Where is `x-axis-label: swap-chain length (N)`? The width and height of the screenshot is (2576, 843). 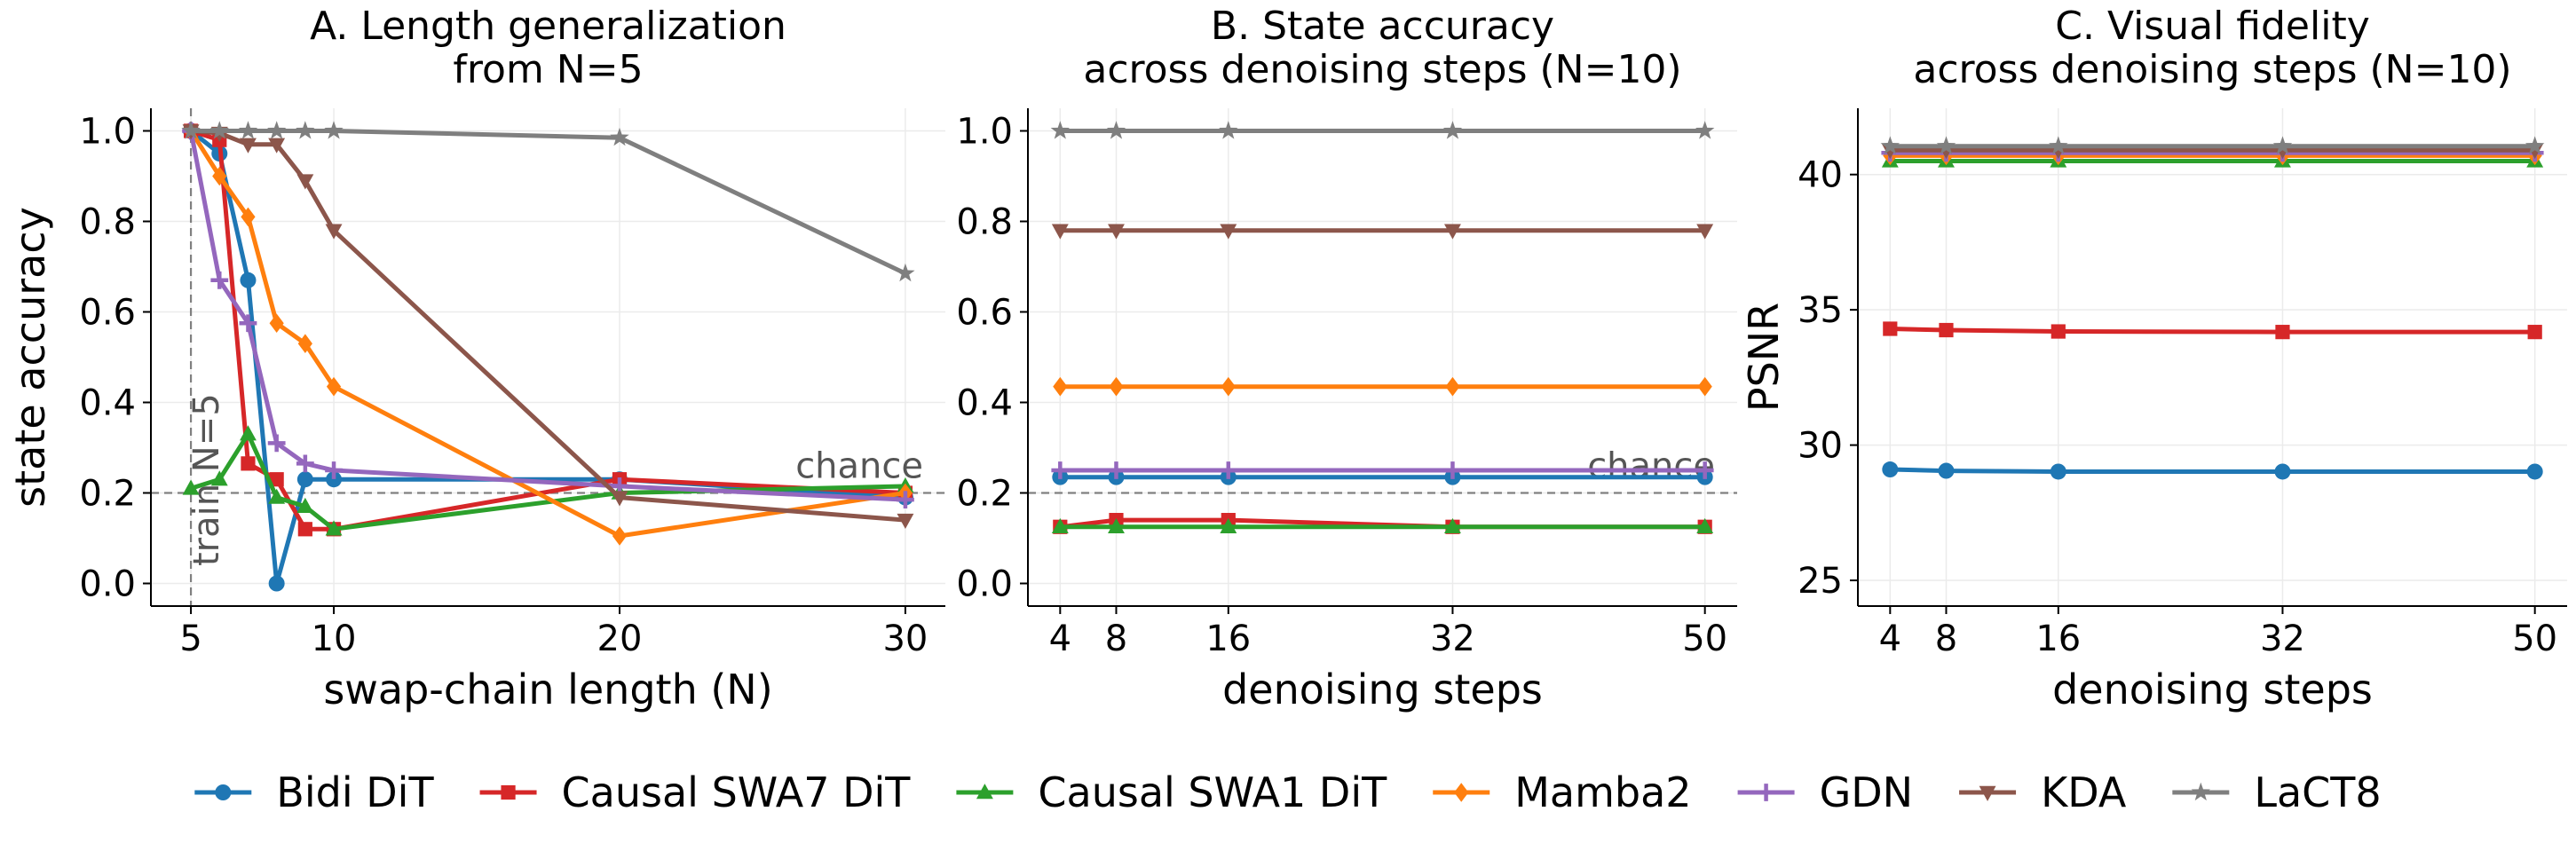
x-axis-label: swap-chain length (N) is located at coordinates (547, 689).